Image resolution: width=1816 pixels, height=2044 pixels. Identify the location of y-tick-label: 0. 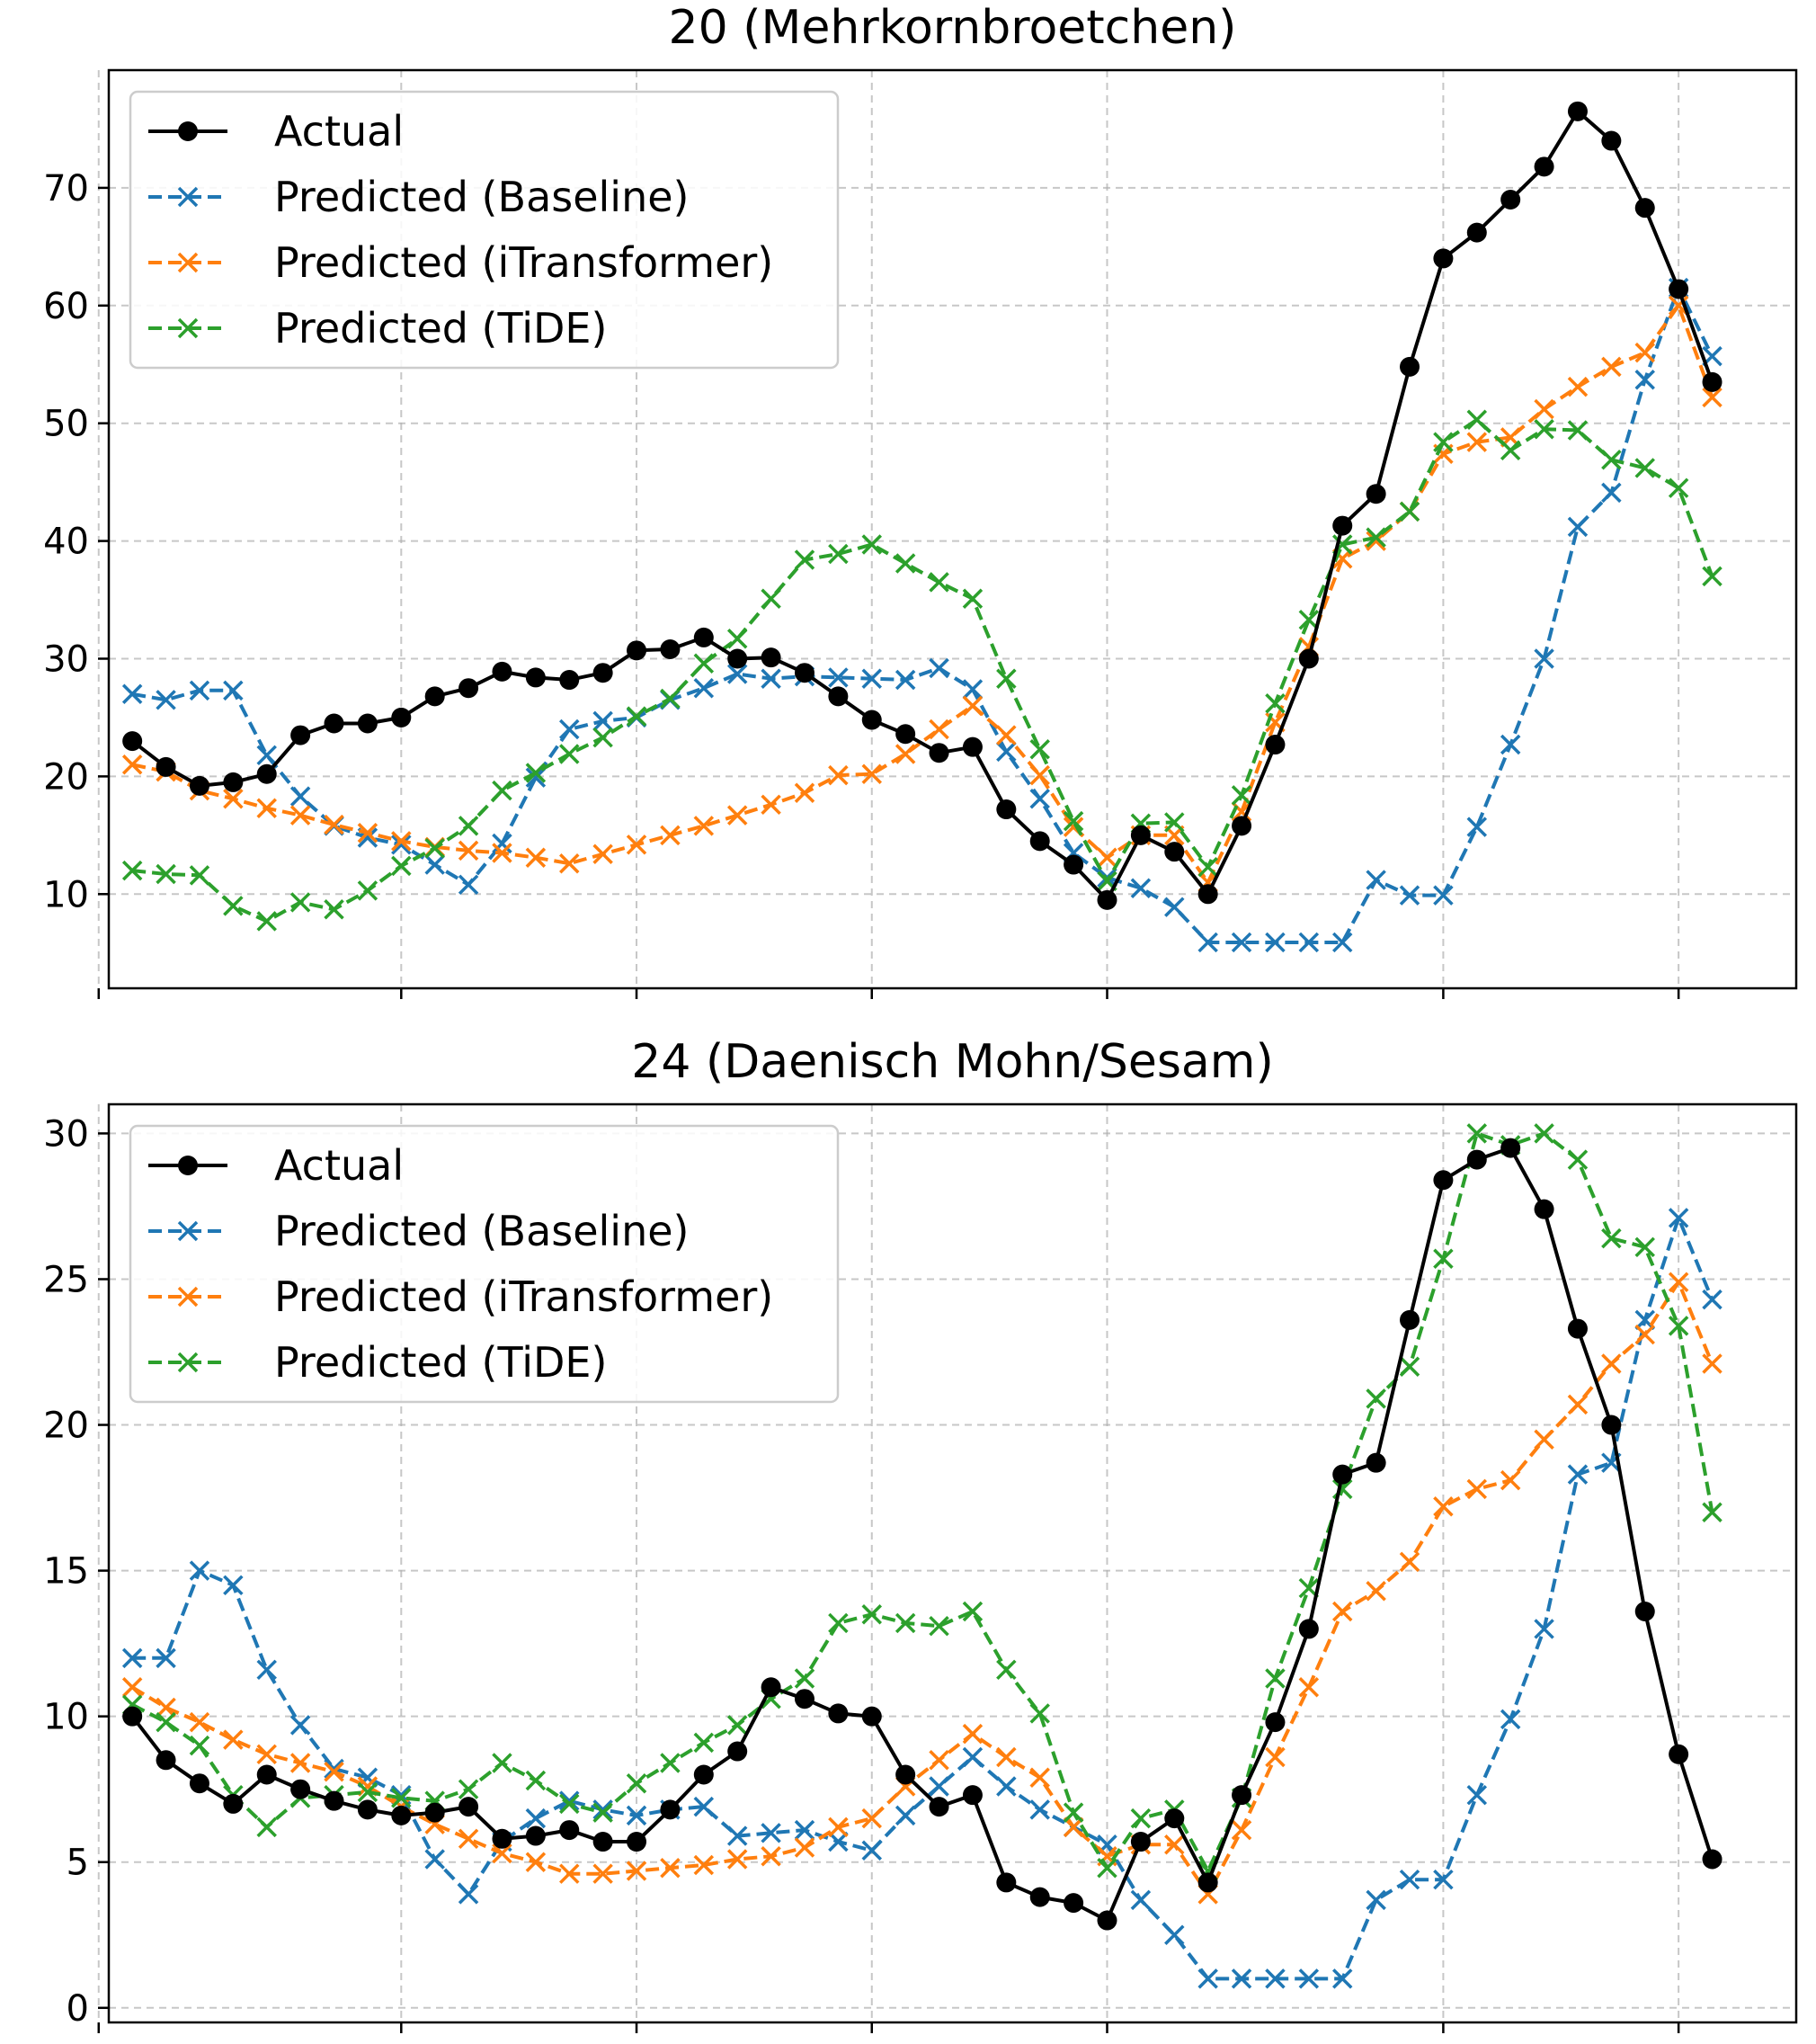
(78, 2009).